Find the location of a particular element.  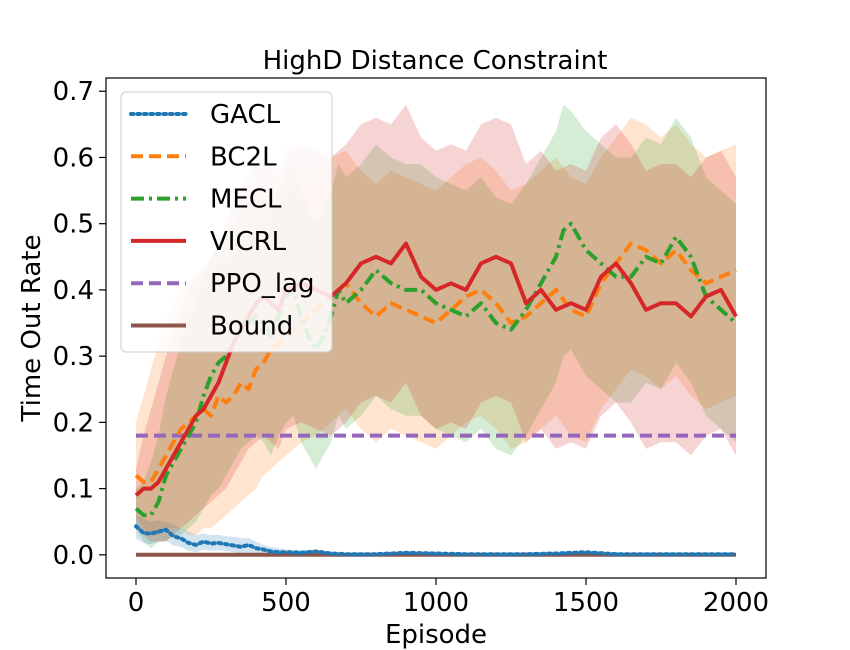

x-ticks: 0 500 1000 1500 2000 is located at coordinates (448, 598).